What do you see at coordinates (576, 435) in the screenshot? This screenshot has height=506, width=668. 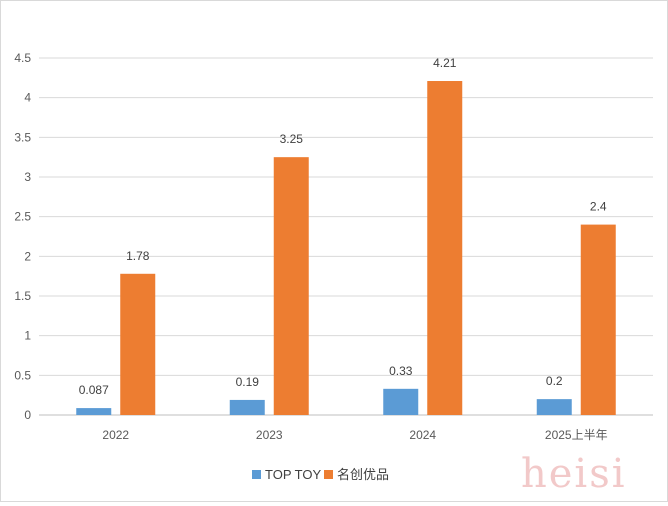 I see `x-tick-label: 2025上半年` at bounding box center [576, 435].